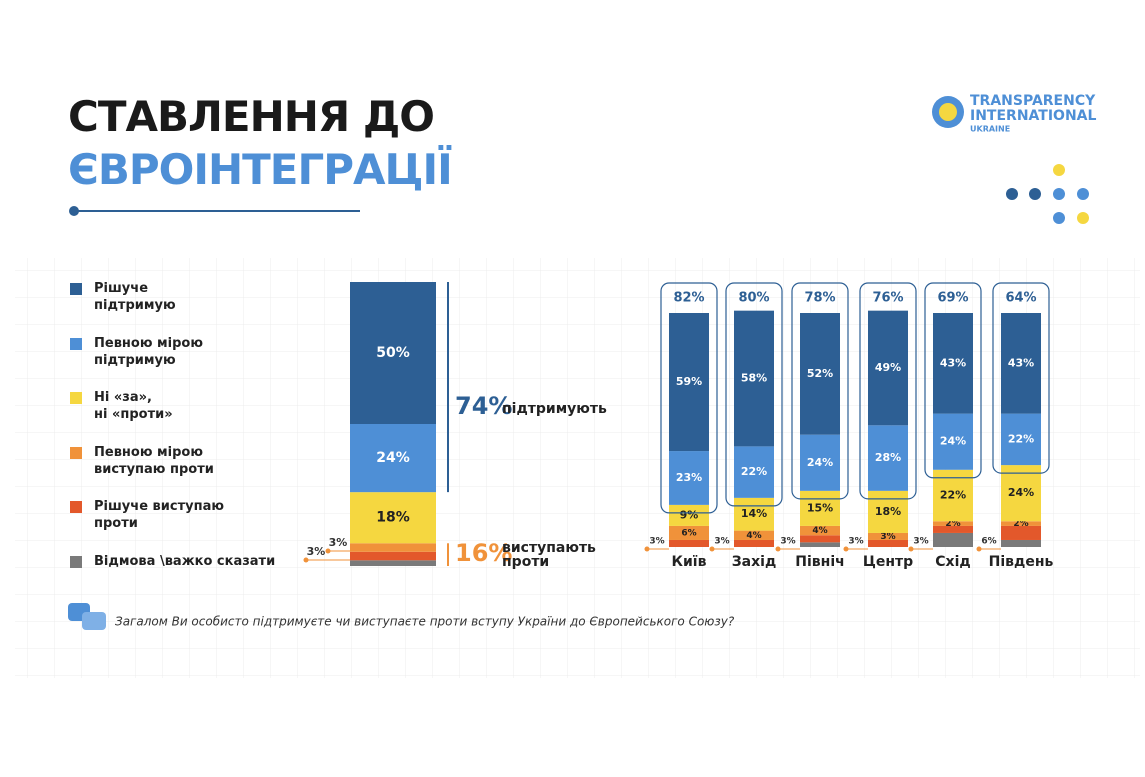 The width and height of the screenshot is (1145, 777). What do you see at coordinates (180, 362) in the screenshot?
I see `legend-item: Певною мірою підтримую` at bounding box center [180, 362].